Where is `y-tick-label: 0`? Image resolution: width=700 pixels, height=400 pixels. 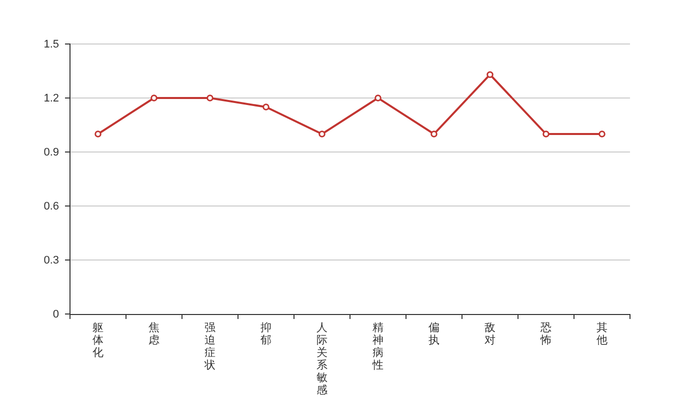 y-tick-label: 0 is located at coordinates (55, 314).